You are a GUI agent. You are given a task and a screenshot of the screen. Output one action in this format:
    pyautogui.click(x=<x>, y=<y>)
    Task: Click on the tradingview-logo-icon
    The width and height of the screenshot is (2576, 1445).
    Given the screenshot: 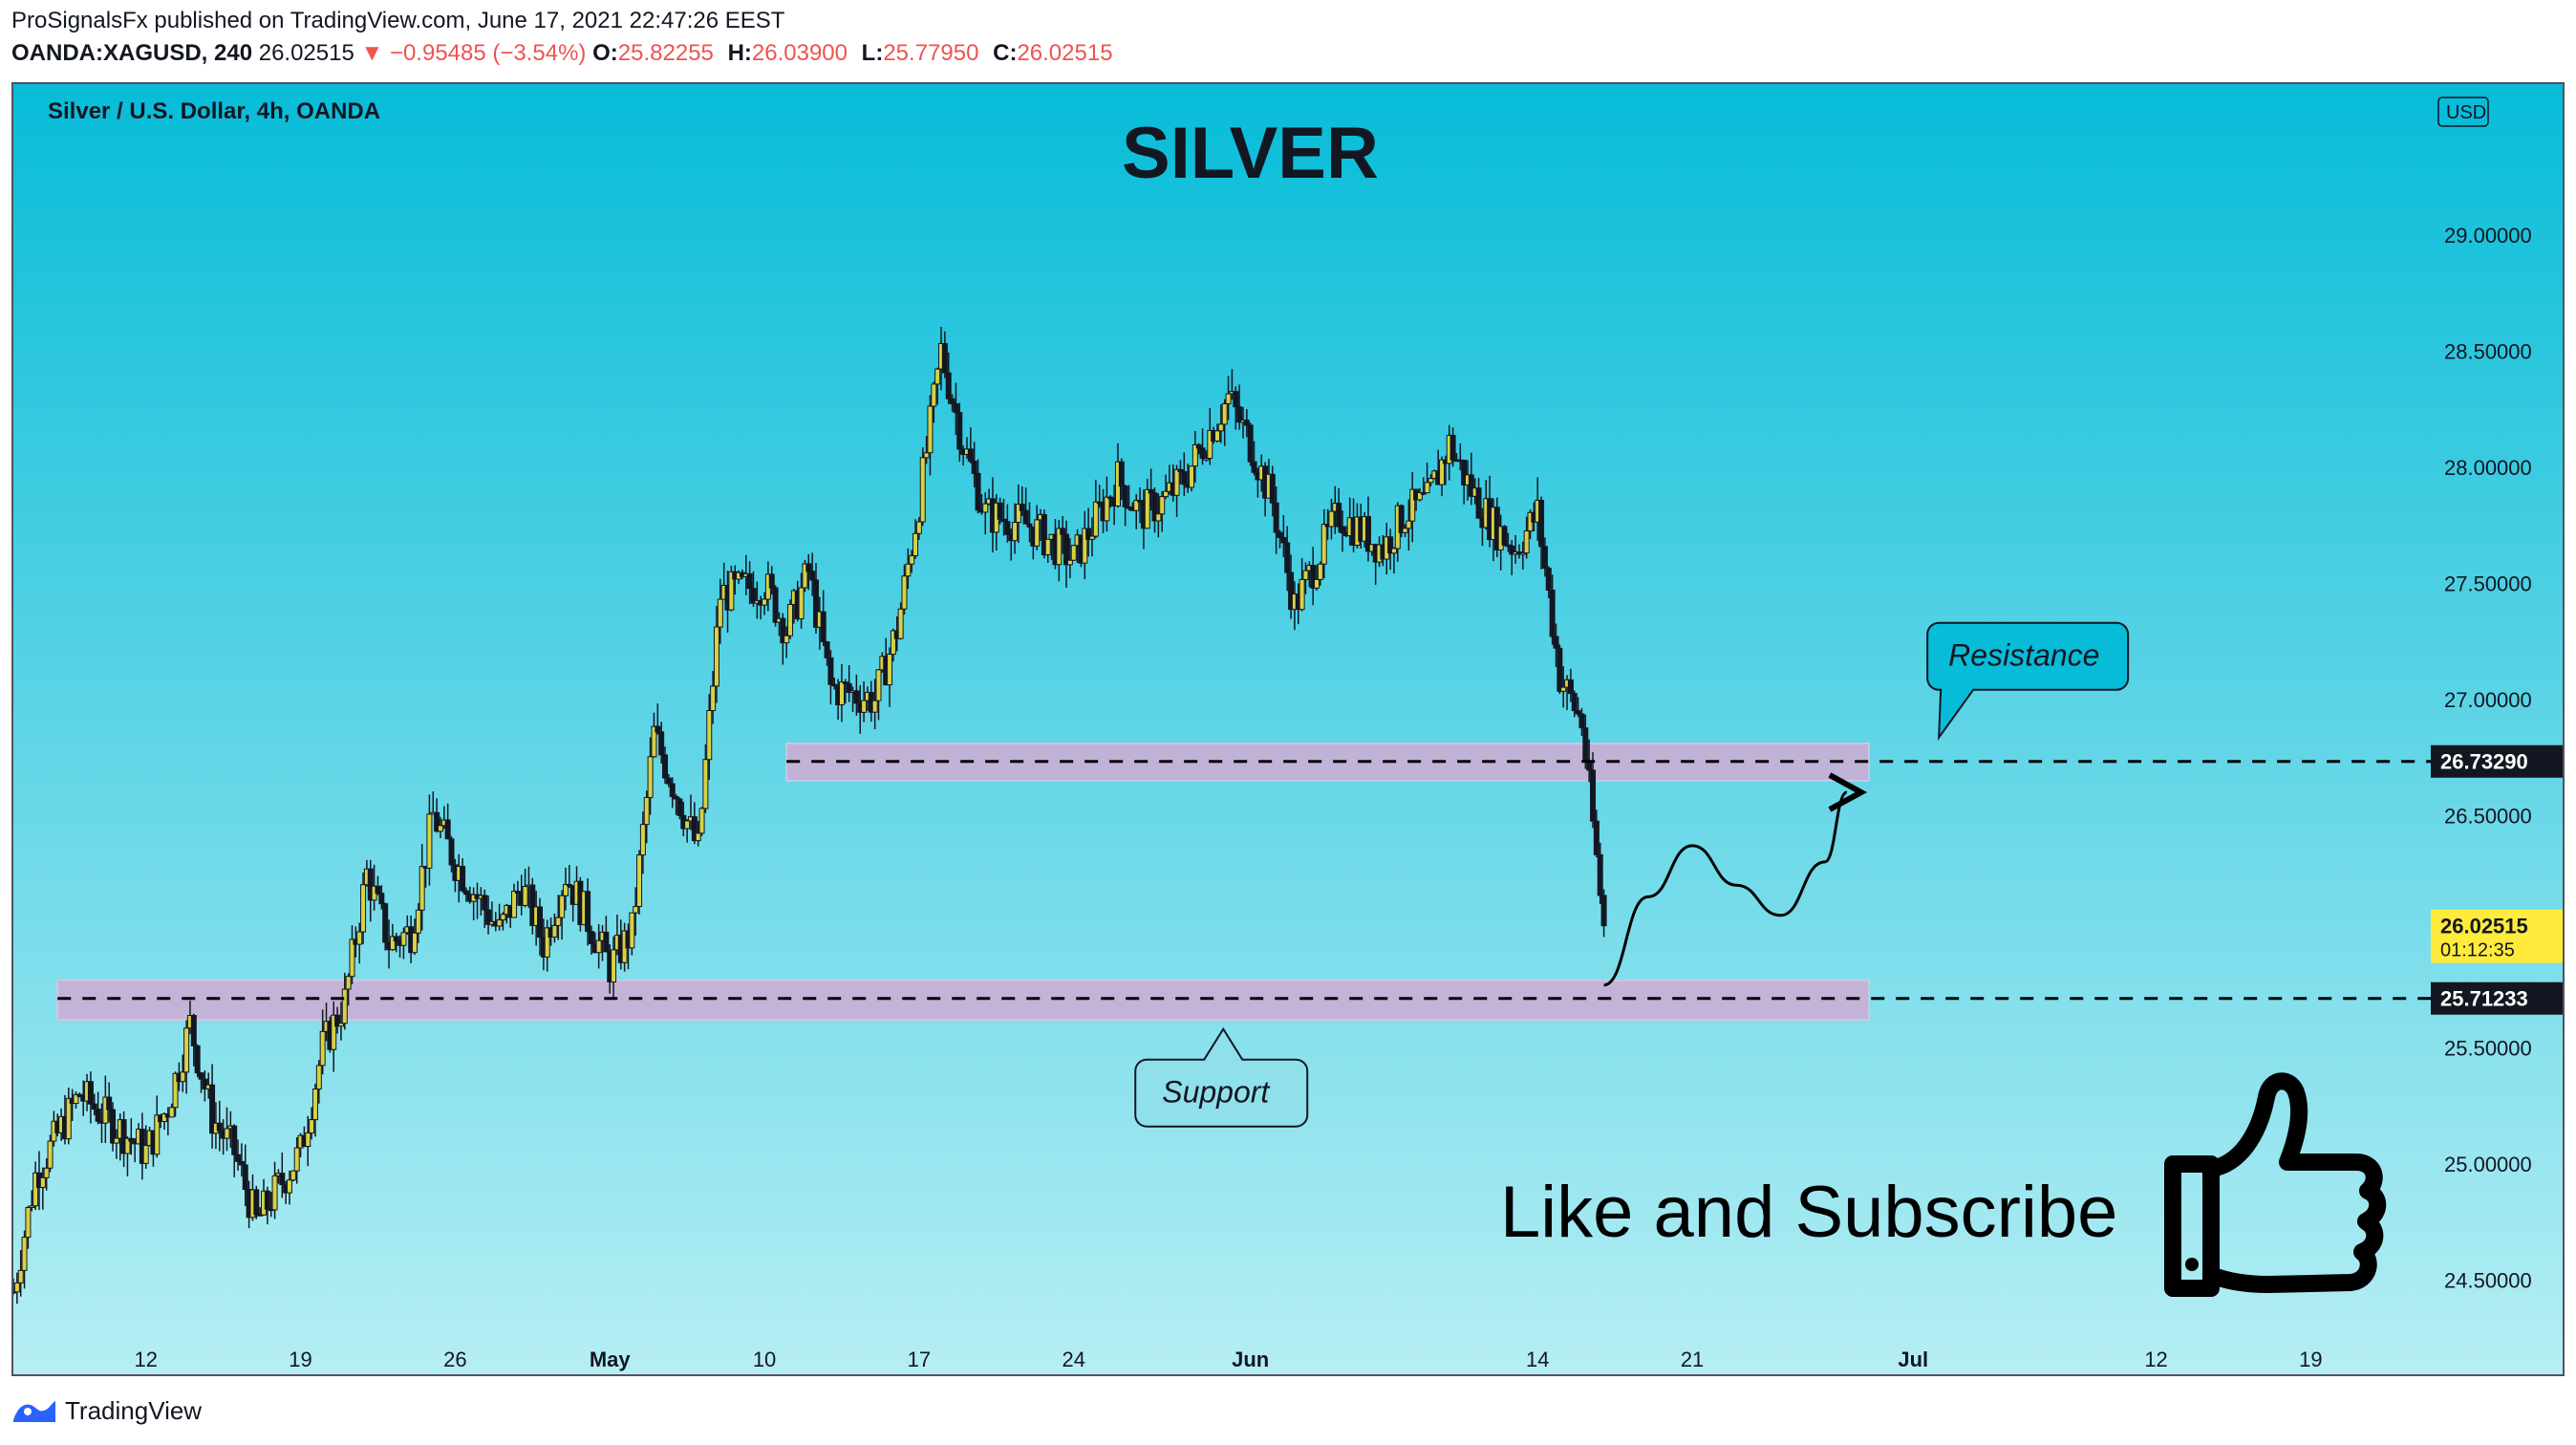 What is the action you would take?
    pyautogui.click(x=34, y=1411)
    